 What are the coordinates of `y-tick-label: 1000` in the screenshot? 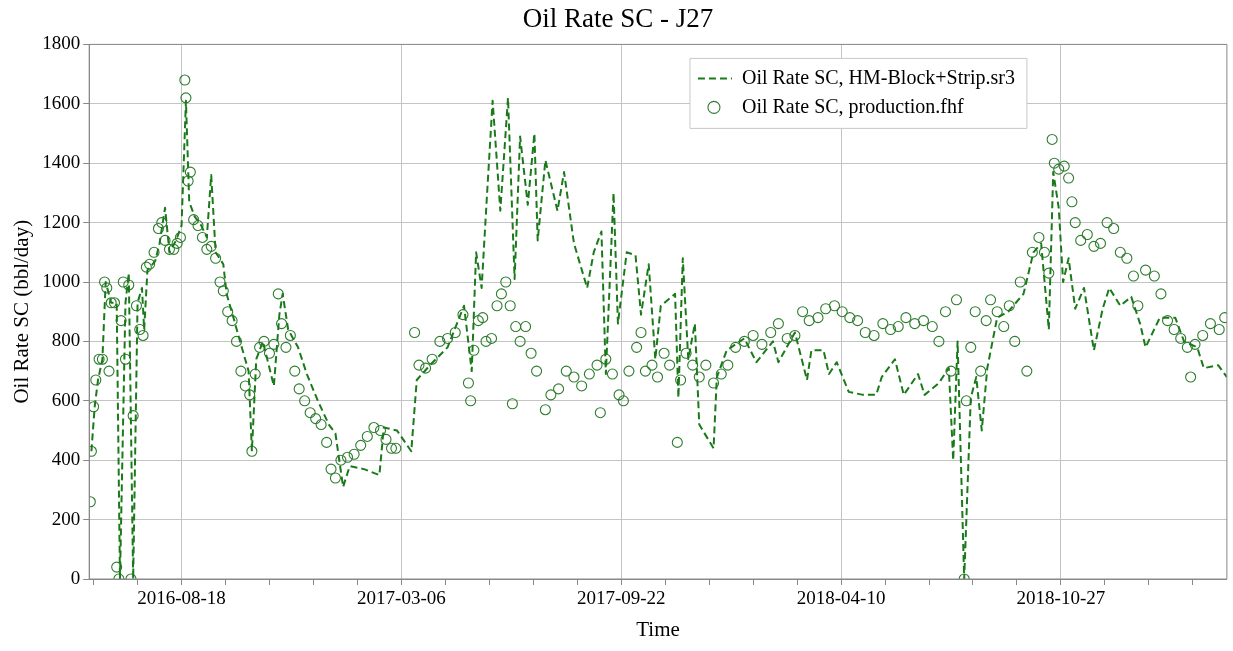 It's located at (61, 280).